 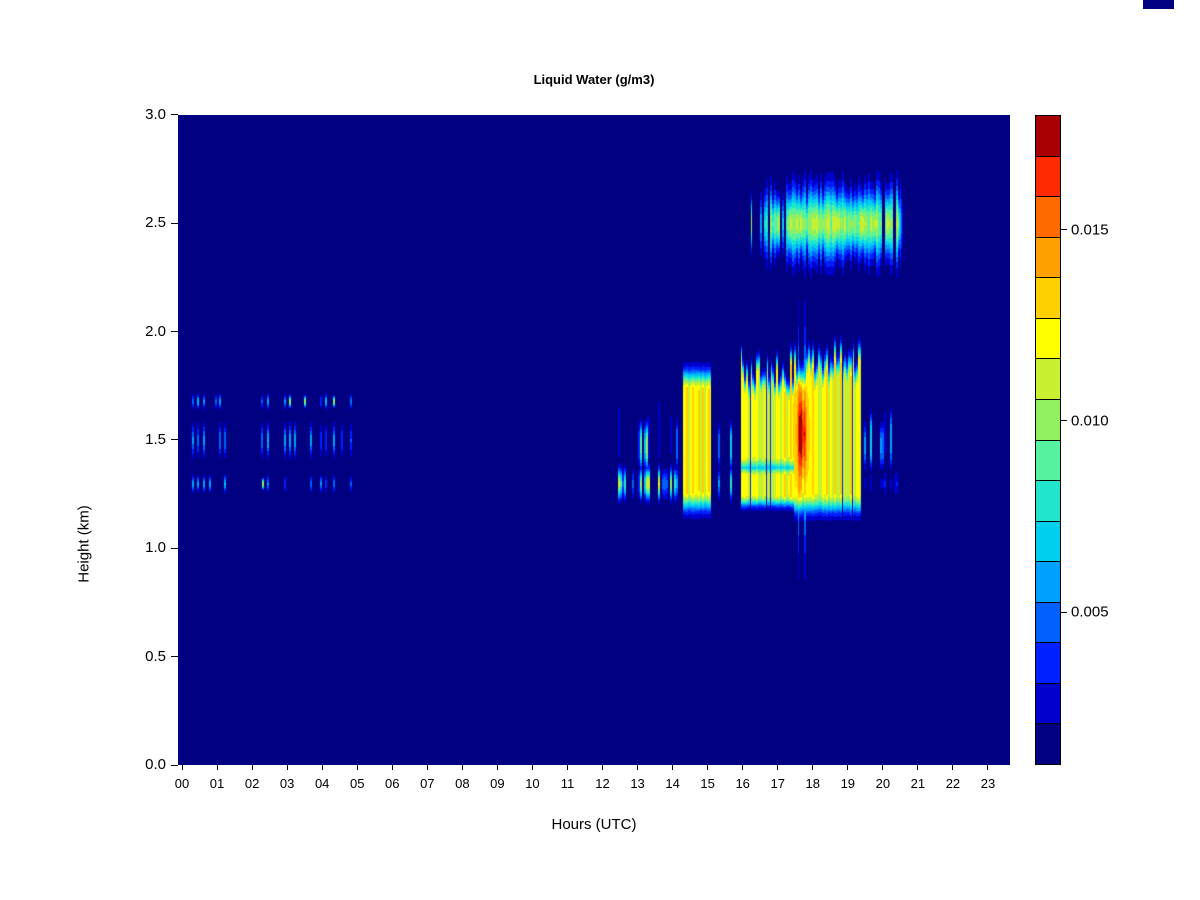 What do you see at coordinates (155, 656) in the screenshot?
I see `y-tick-label: 0.5` at bounding box center [155, 656].